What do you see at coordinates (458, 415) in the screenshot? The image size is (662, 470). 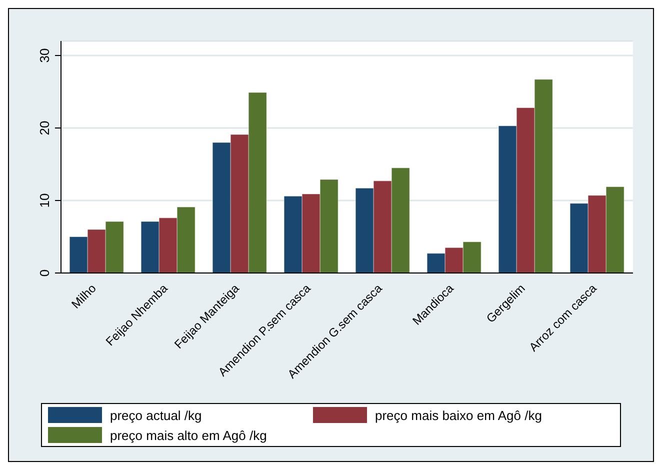 I see `legend-label: preço mais baixo em Agô /kg` at bounding box center [458, 415].